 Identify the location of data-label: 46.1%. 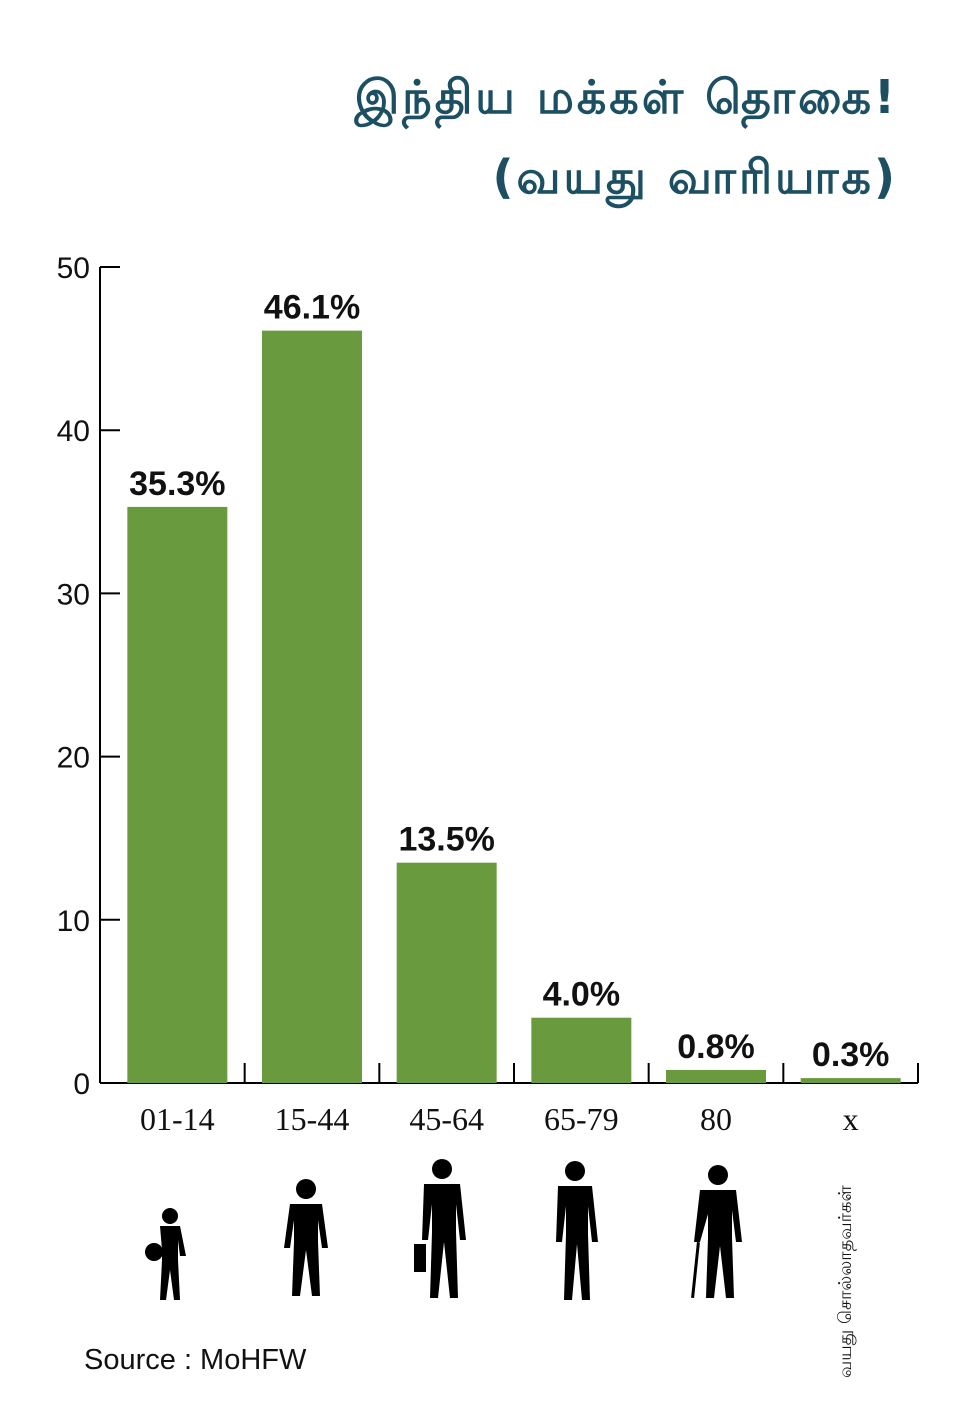
(312, 308).